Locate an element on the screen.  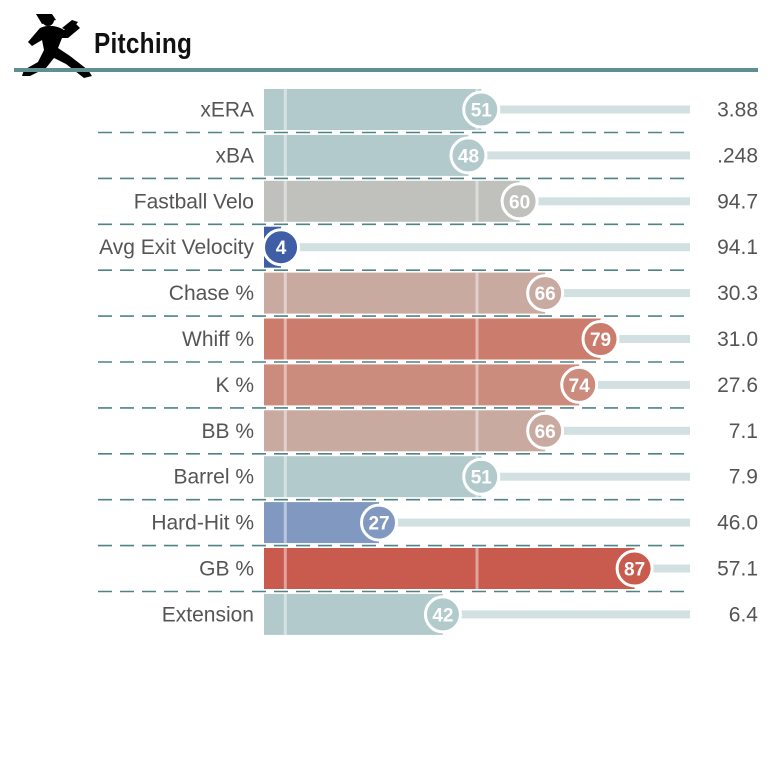
metric-value: 7.1 is located at coordinates (743, 431).